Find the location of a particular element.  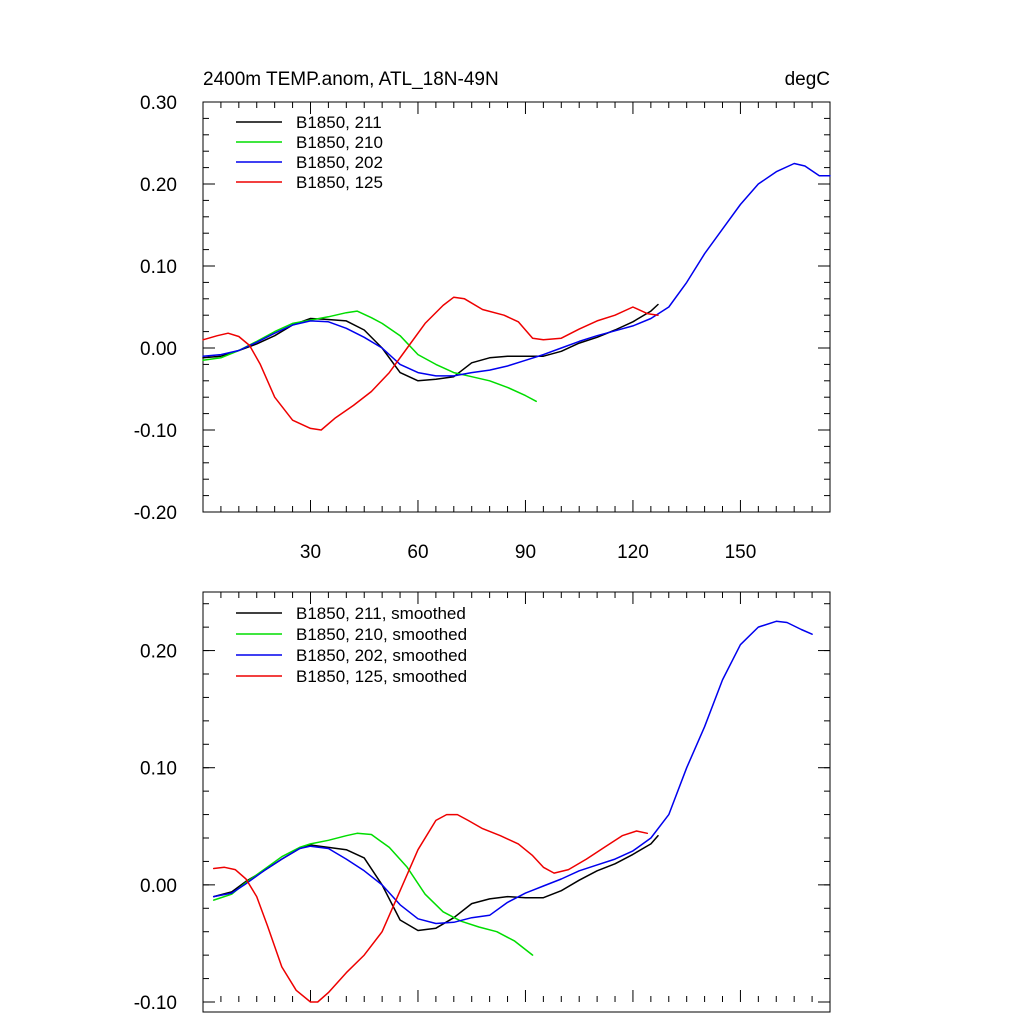

top-chart-title: 2400m TEMP.anom, ATL_18N-49N is located at coordinates (351, 79).